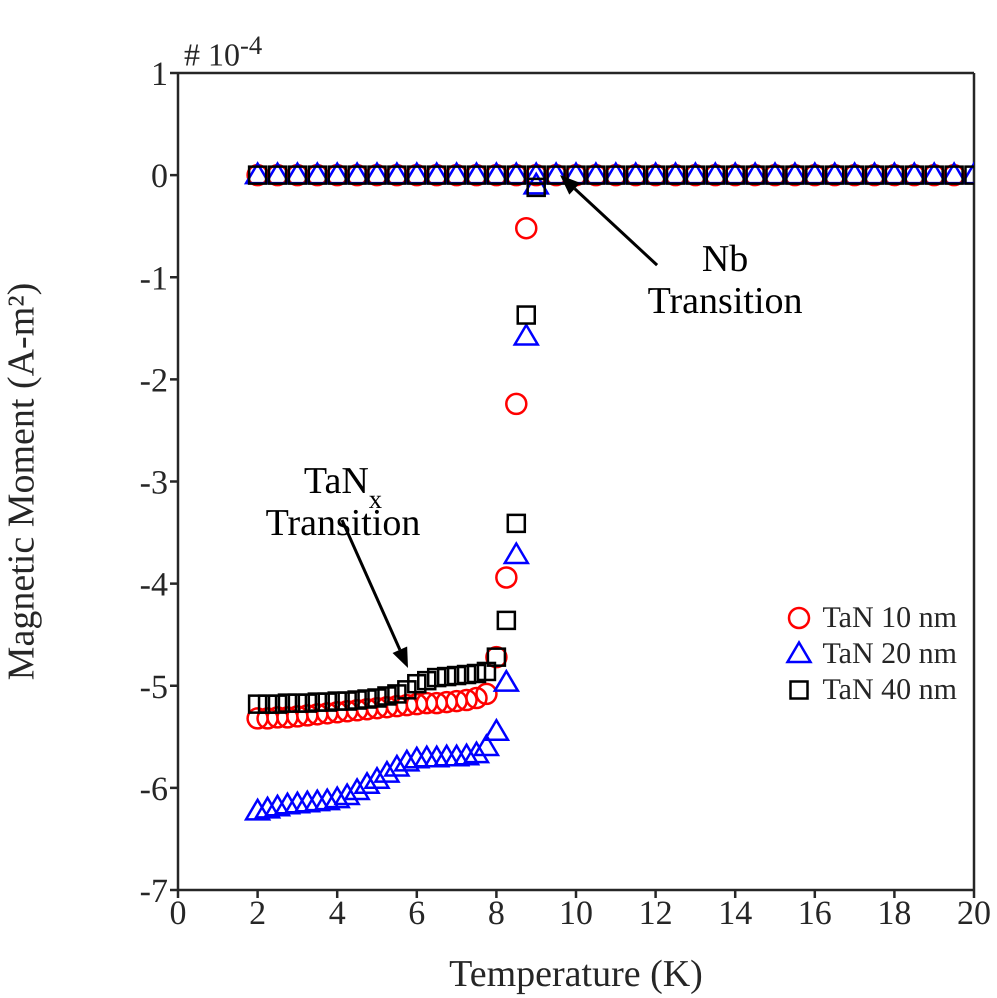 The image size is (997, 998). What do you see at coordinates (154, 891) in the screenshot?
I see `y-tick-label: -7` at bounding box center [154, 891].